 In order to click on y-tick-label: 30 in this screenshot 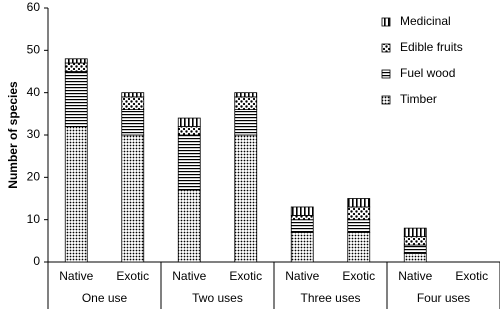, I will do `click(34, 134)`.